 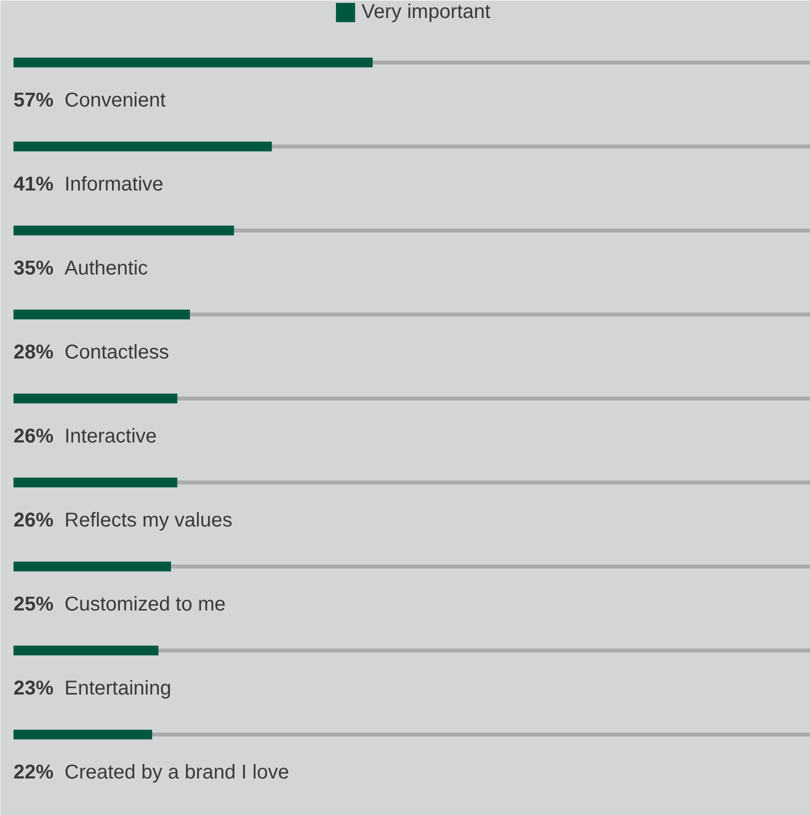 What do you see at coordinates (34, 268) in the screenshot?
I see `data-label: 35%` at bounding box center [34, 268].